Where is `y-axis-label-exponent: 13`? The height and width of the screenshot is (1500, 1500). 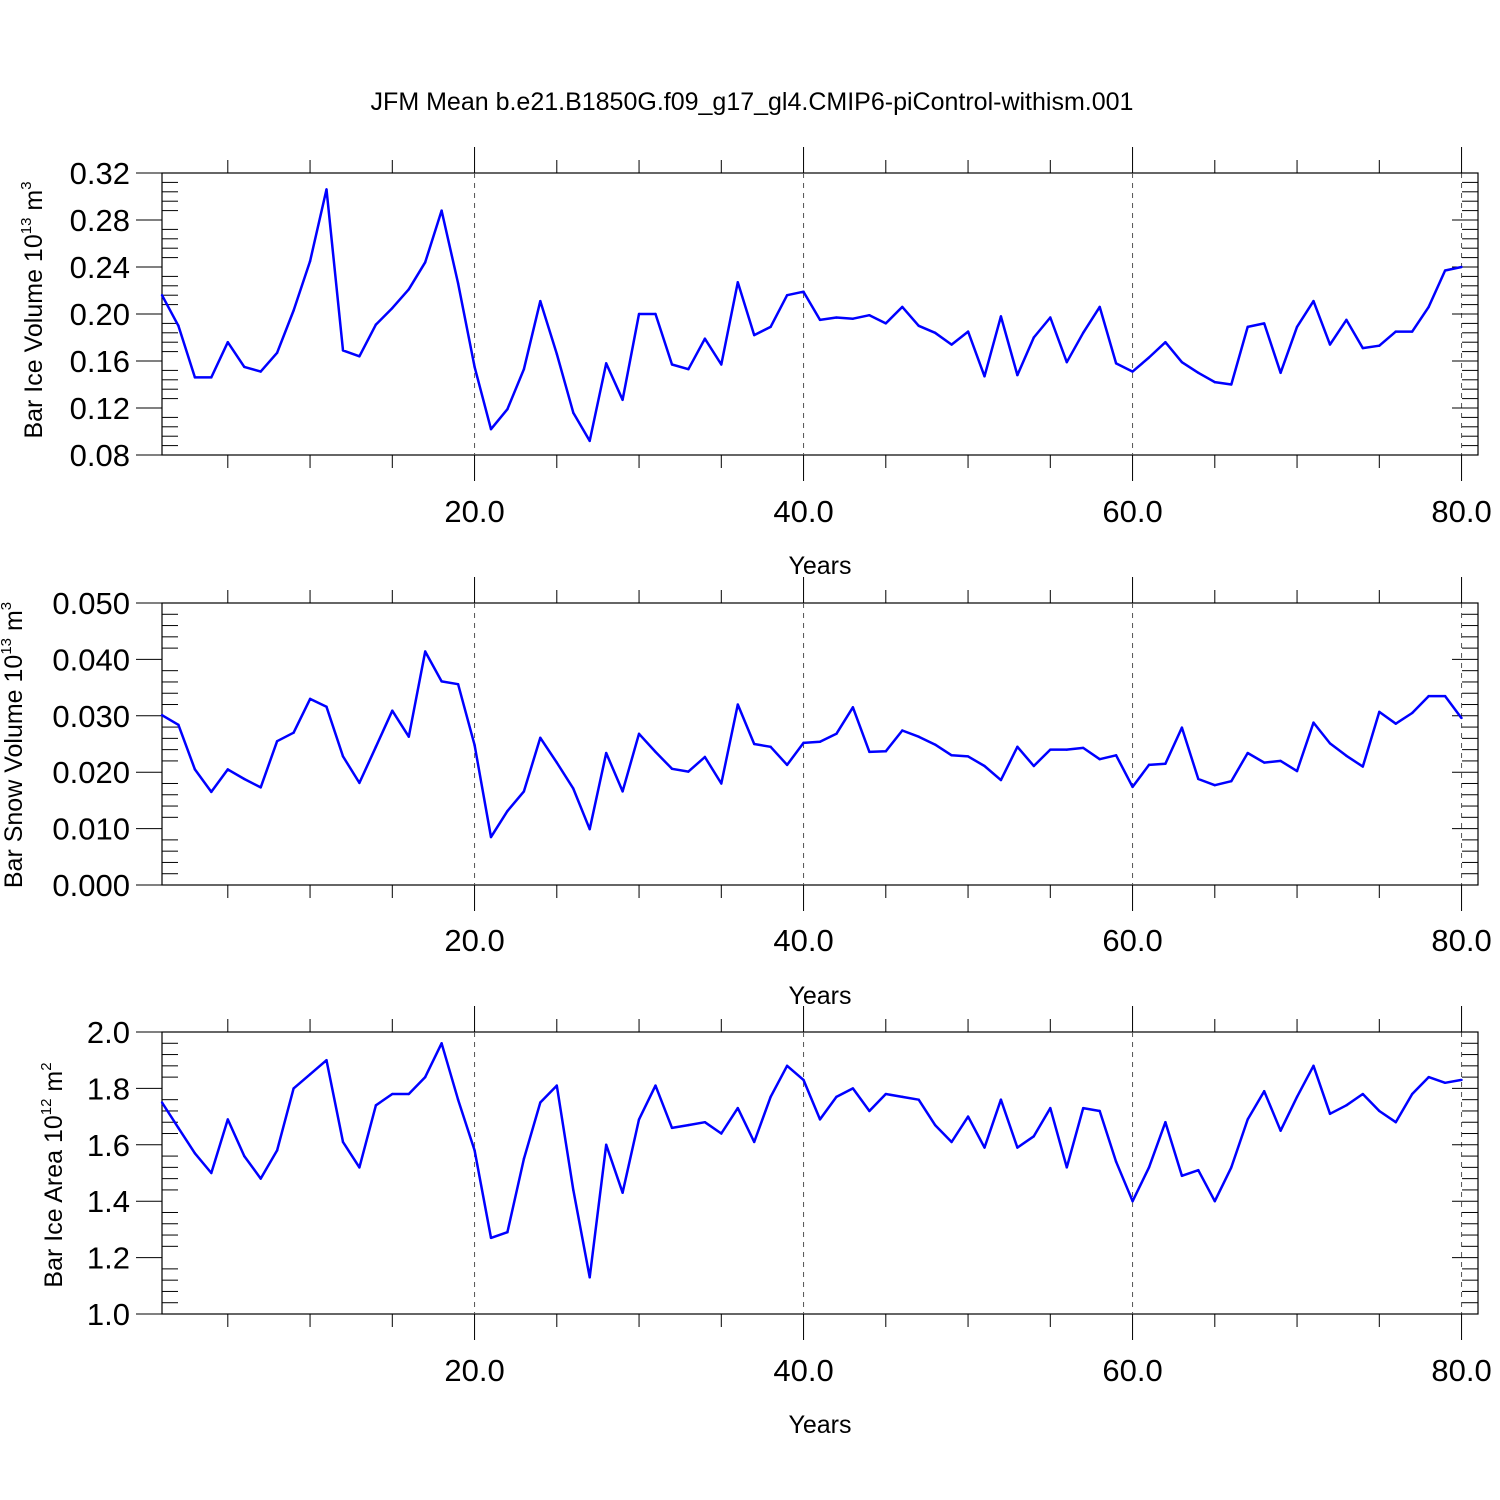 y-axis-label-exponent: 13 is located at coordinates (7, 646).